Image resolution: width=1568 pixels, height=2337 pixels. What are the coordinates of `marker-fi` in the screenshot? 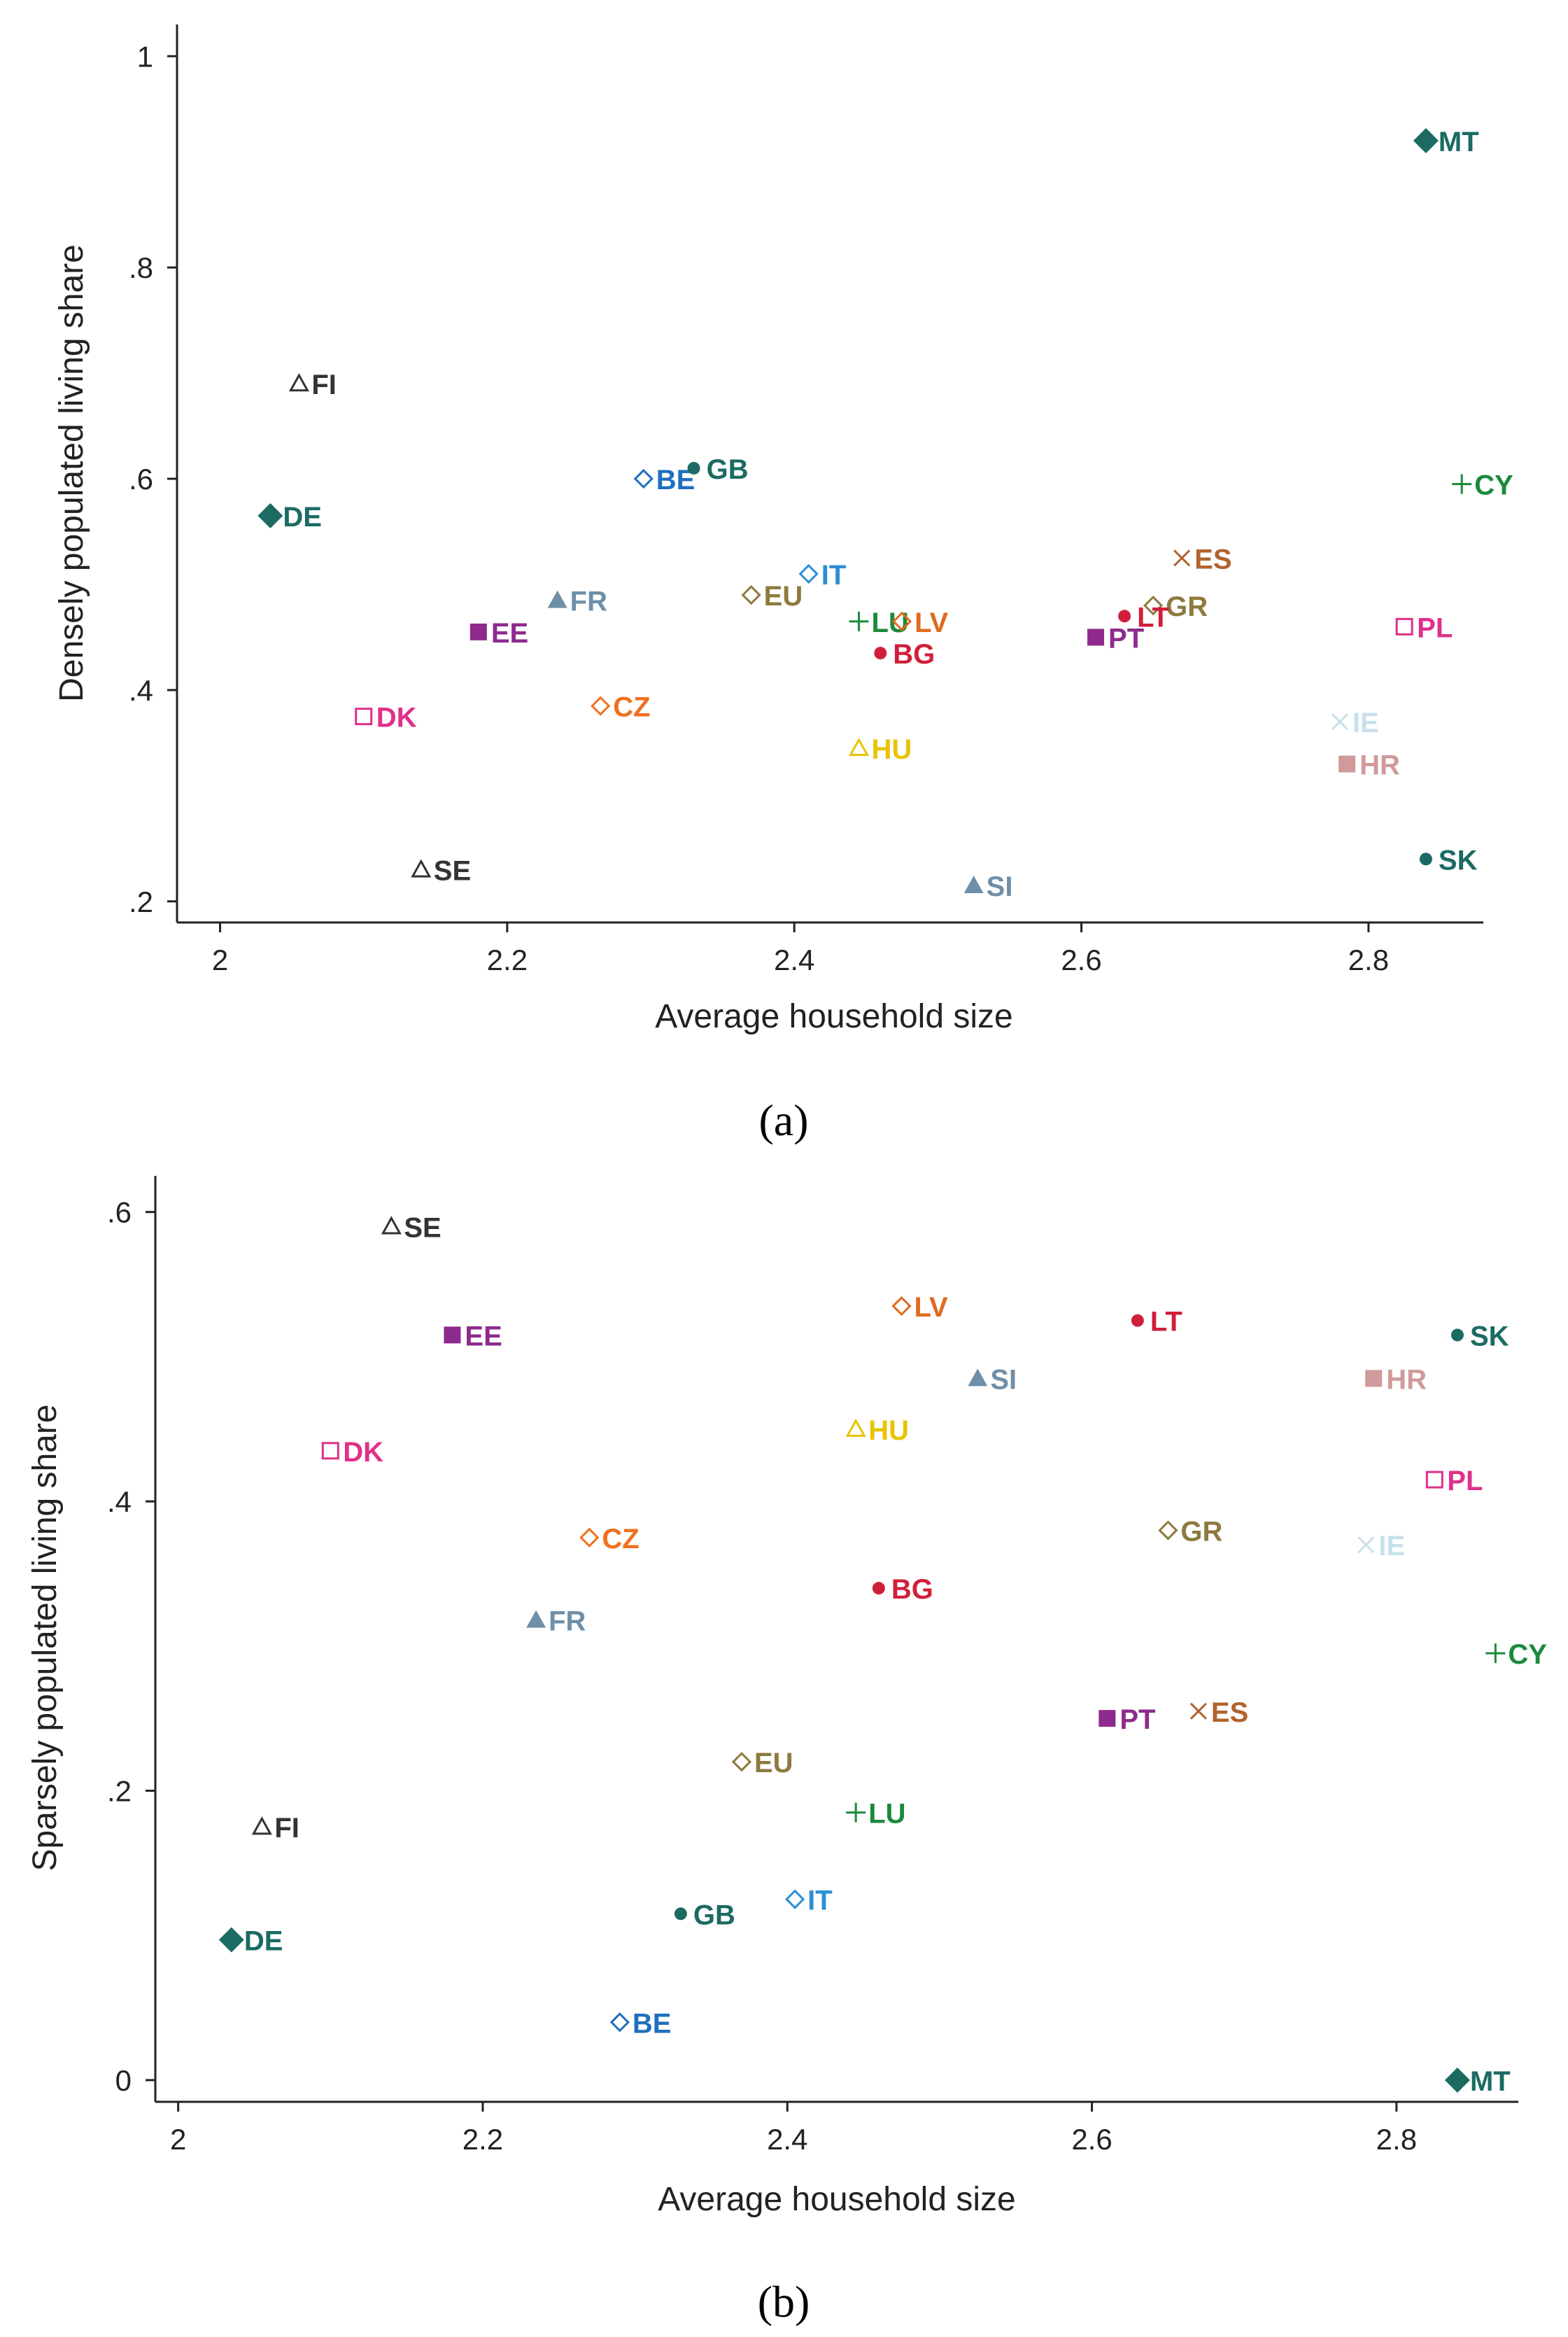 It's located at (261, 1825).